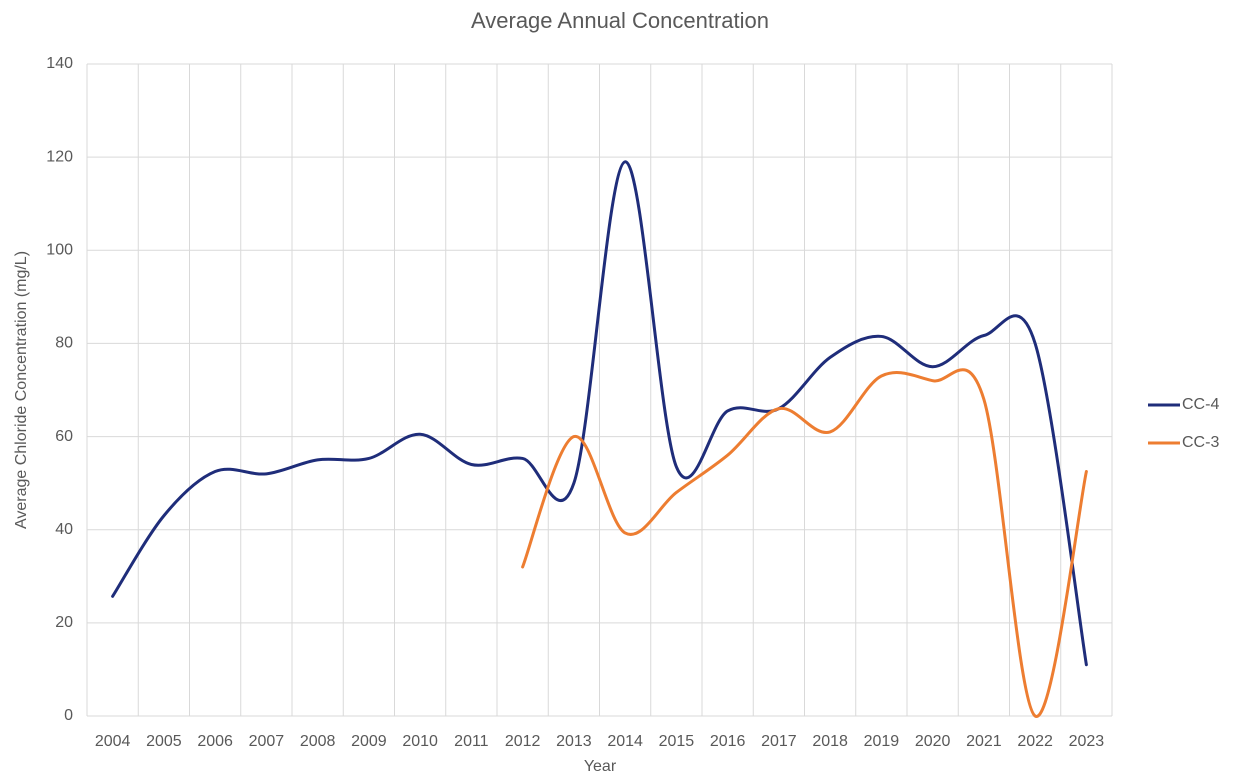 The image size is (1245, 777). I want to click on y-tick-label: 0, so click(68, 715).